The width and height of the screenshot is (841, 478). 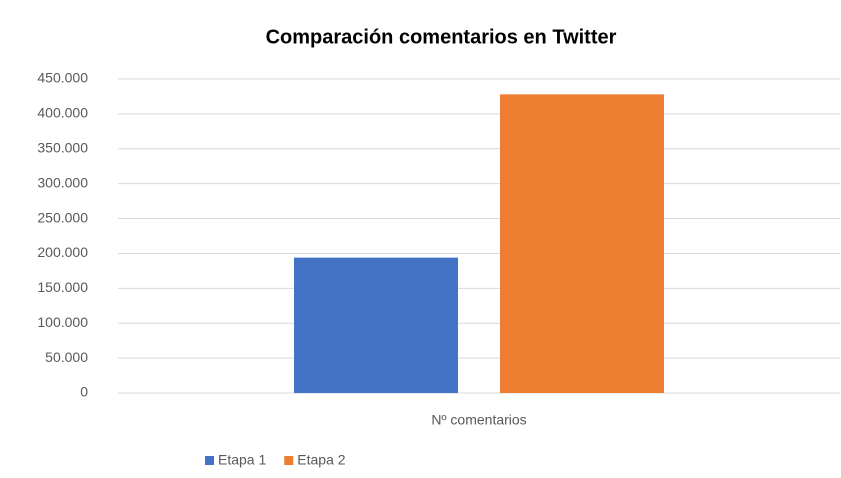 I want to click on y-tick-label: 350.000, so click(x=62, y=147).